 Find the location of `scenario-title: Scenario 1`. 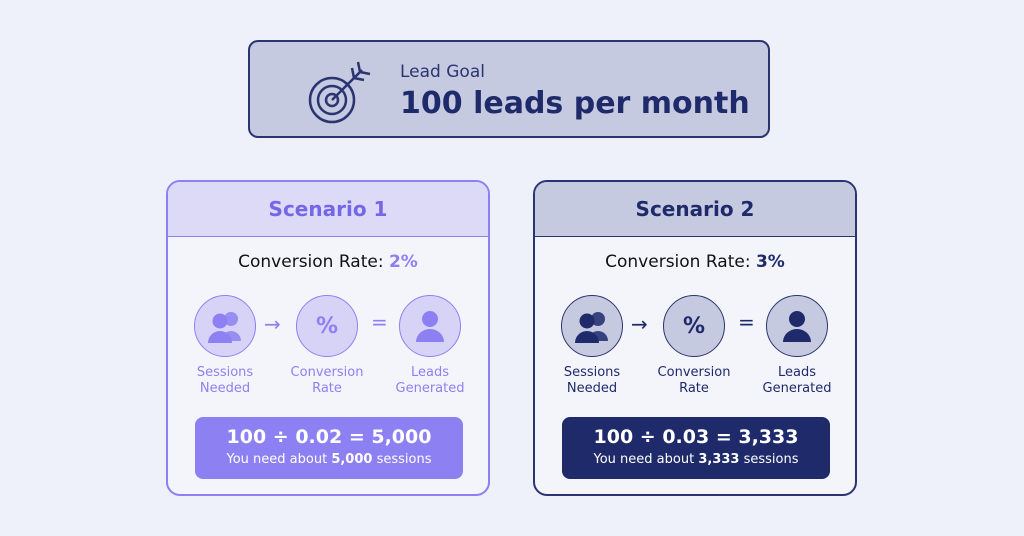

scenario-title: Scenario 1 is located at coordinates (328, 209).